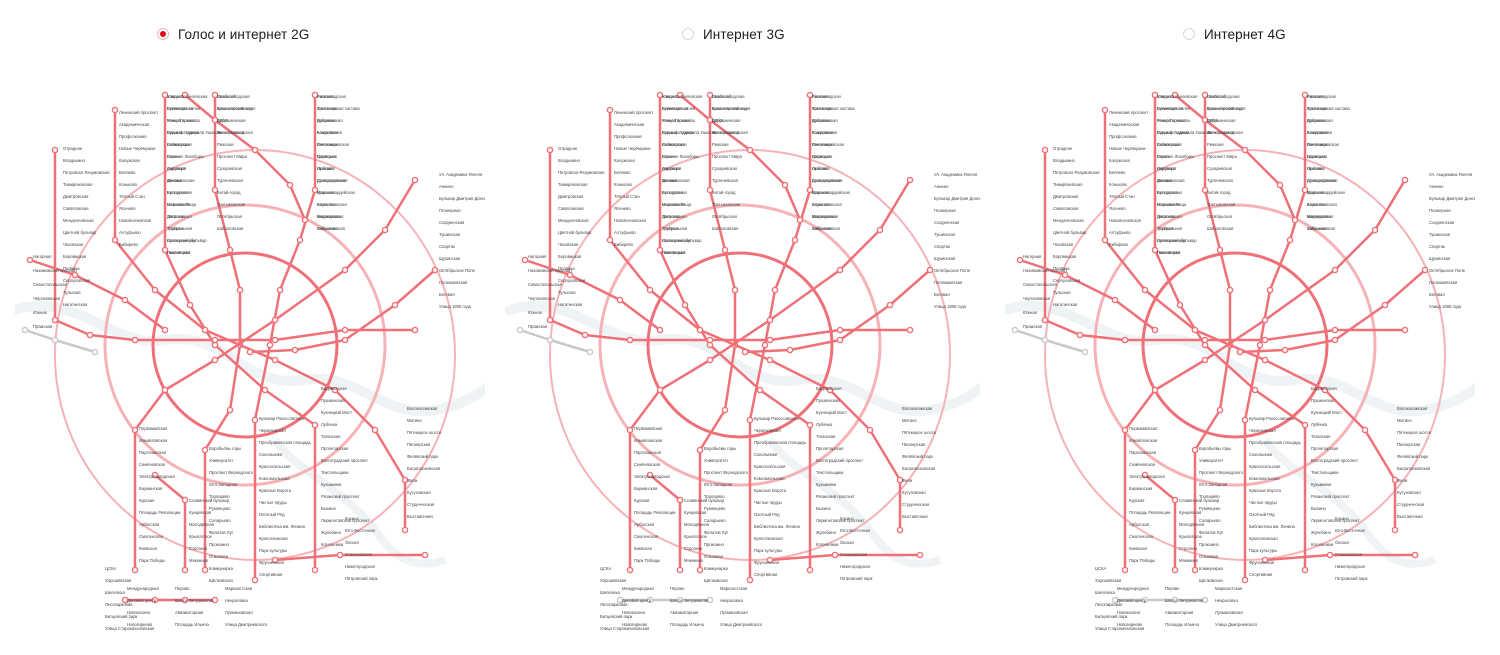  I want to click on station-label: Марьина Роща, so click(677, 204).